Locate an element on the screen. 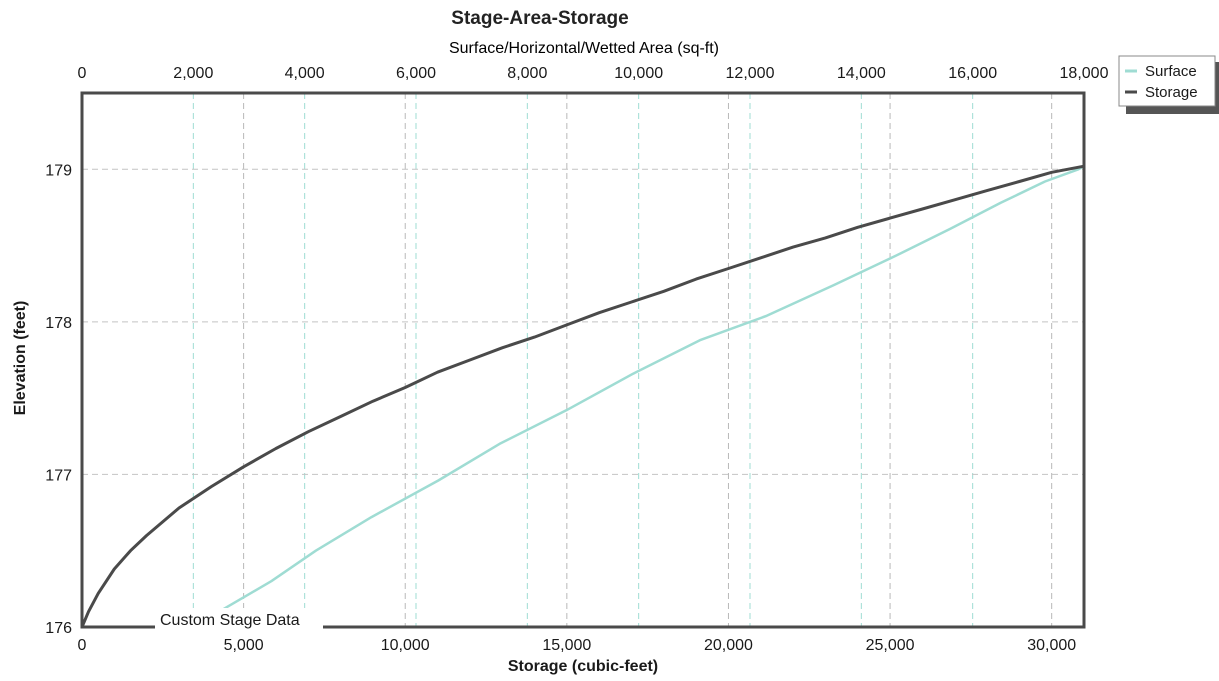 The width and height of the screenshot is (1219, 681). bottom-x-tick-label: 30,000 is located at coordinates (1051, 645).